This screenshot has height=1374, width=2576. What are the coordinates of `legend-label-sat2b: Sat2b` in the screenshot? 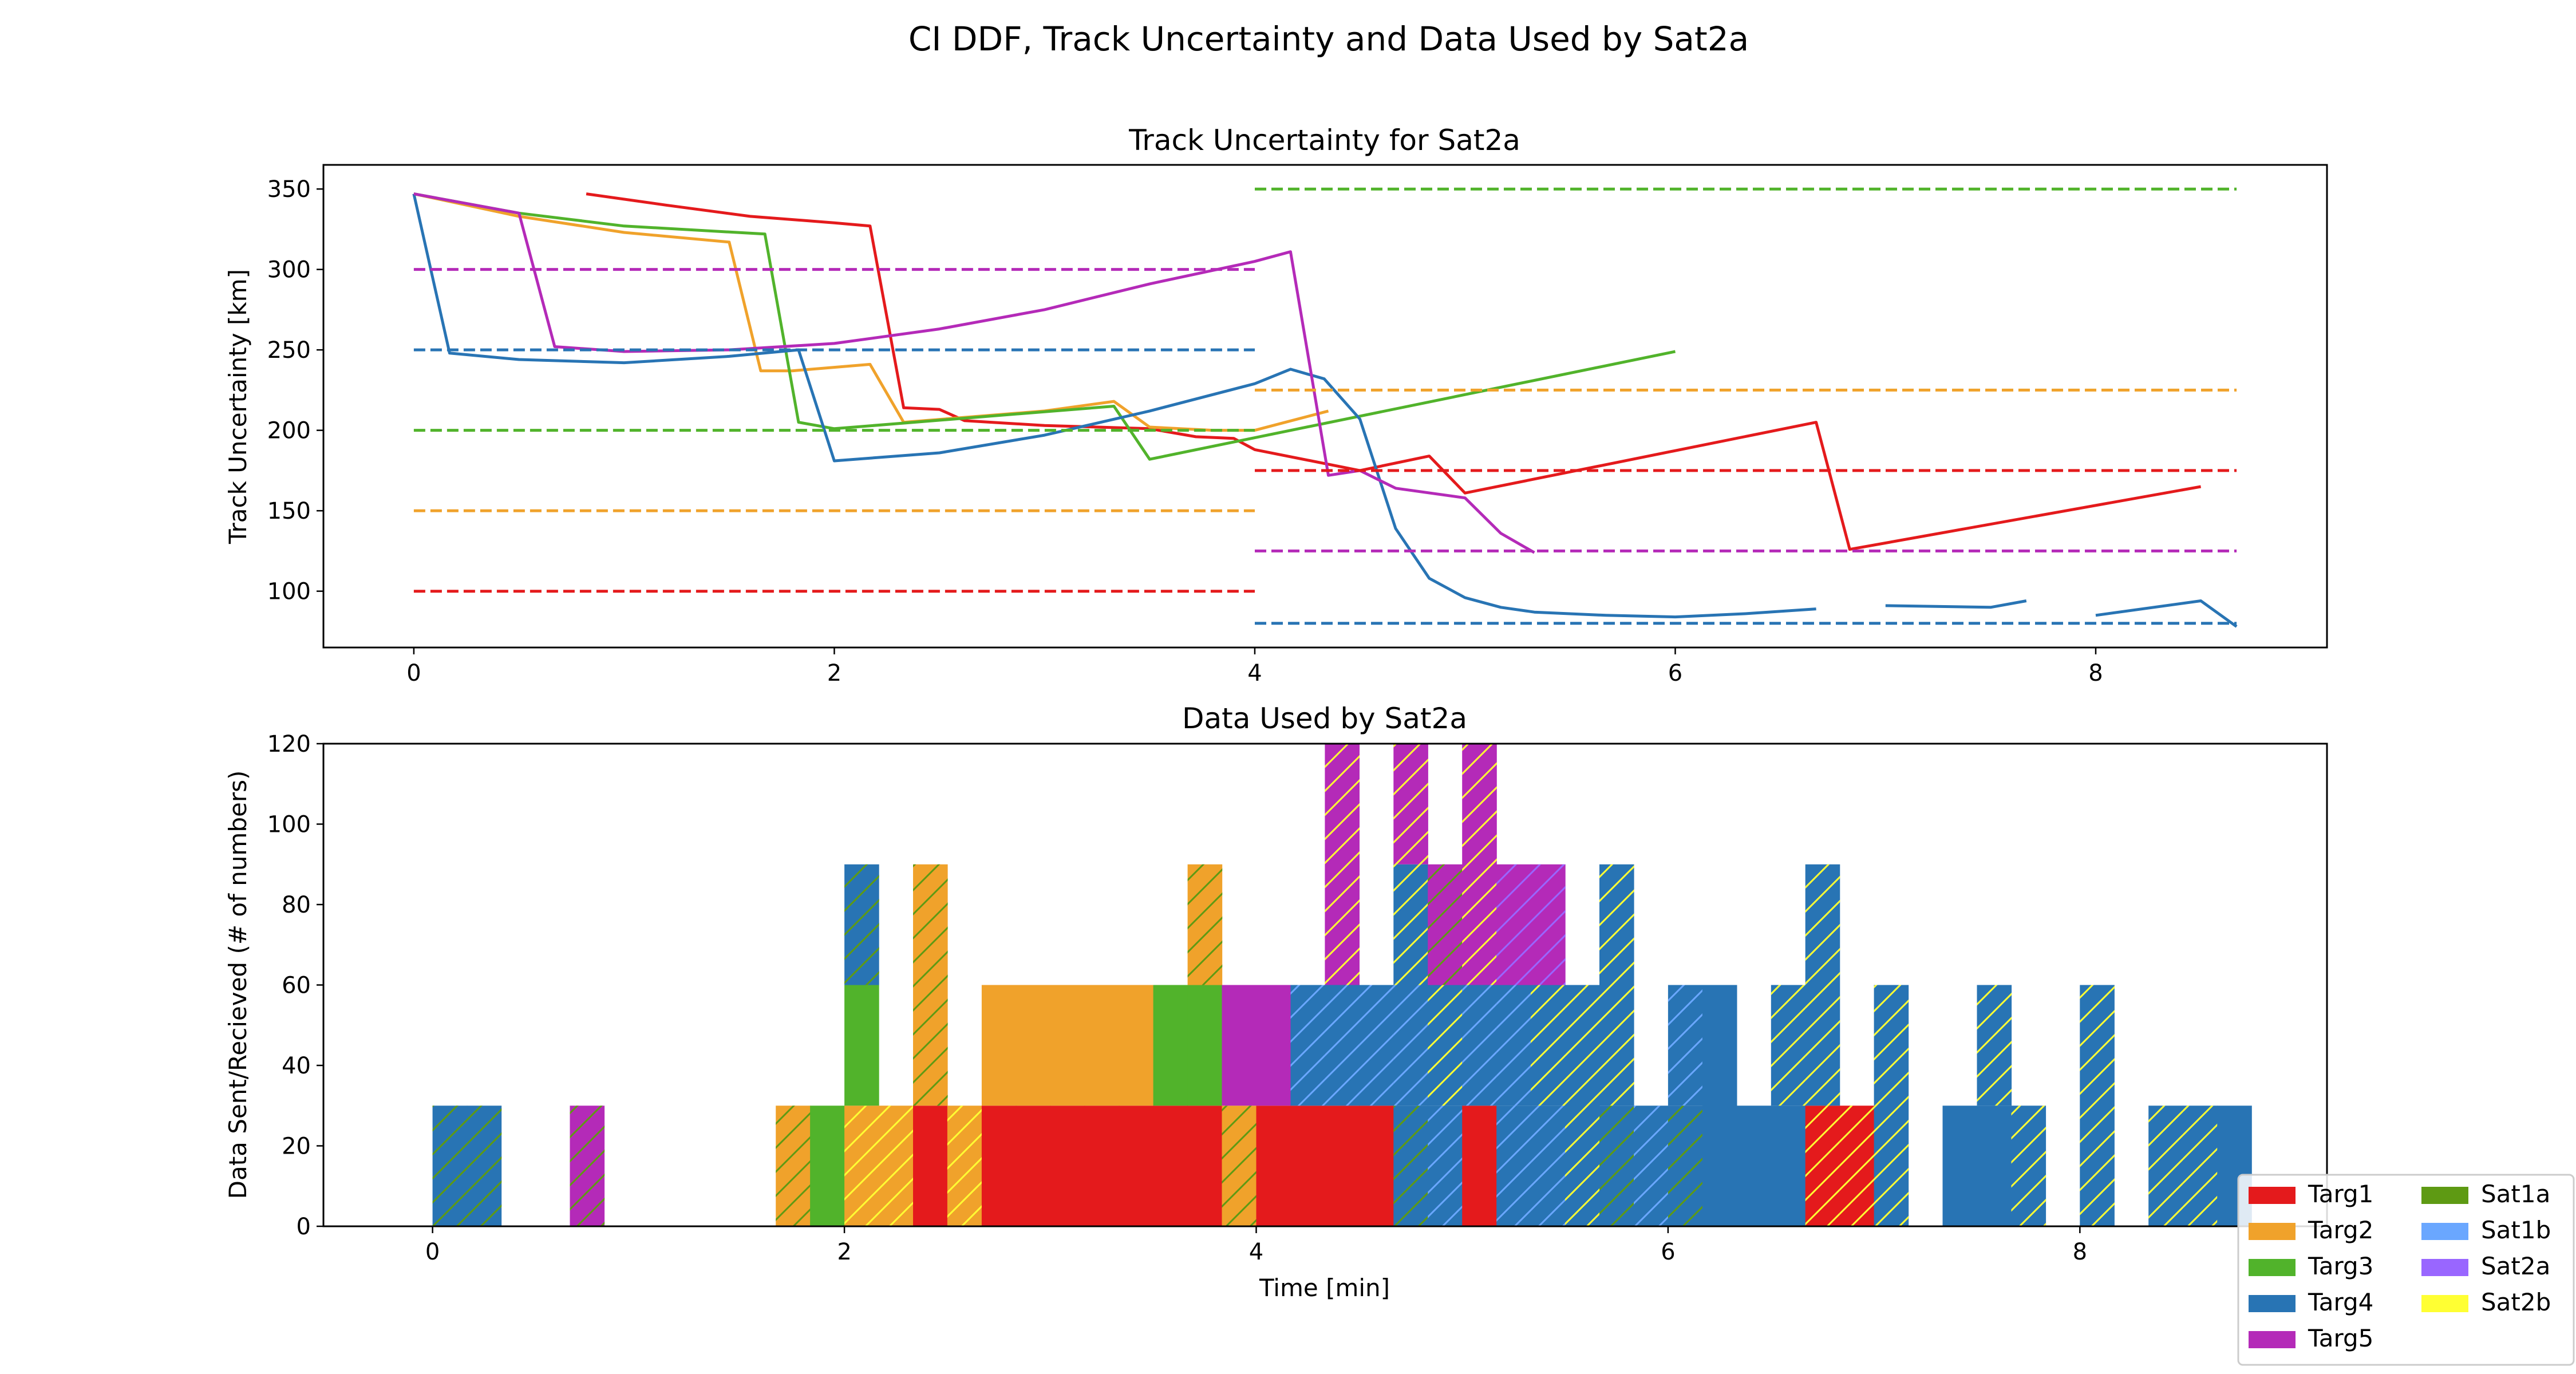 It's located at (2516, 1302).